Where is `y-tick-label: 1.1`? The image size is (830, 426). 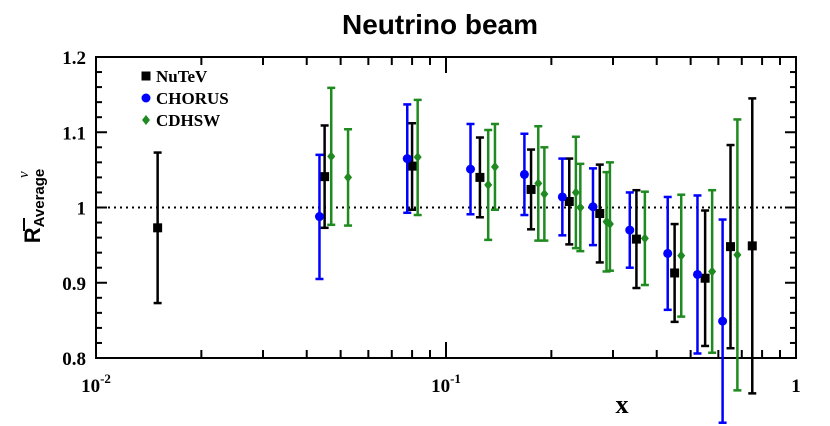
y-tick-label: 1.1 is located at coordinates (74, 133).